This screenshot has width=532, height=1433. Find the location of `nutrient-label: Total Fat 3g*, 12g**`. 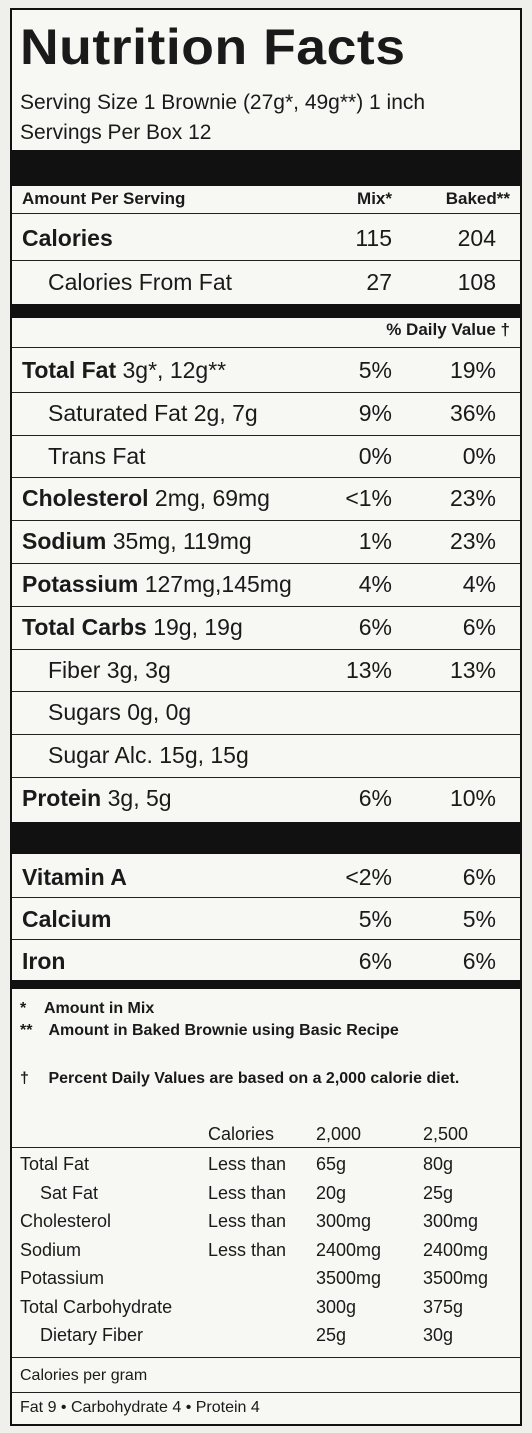

nutrient-label: Total Fat 3g*, 12g** is located at coordinates (124, 370).